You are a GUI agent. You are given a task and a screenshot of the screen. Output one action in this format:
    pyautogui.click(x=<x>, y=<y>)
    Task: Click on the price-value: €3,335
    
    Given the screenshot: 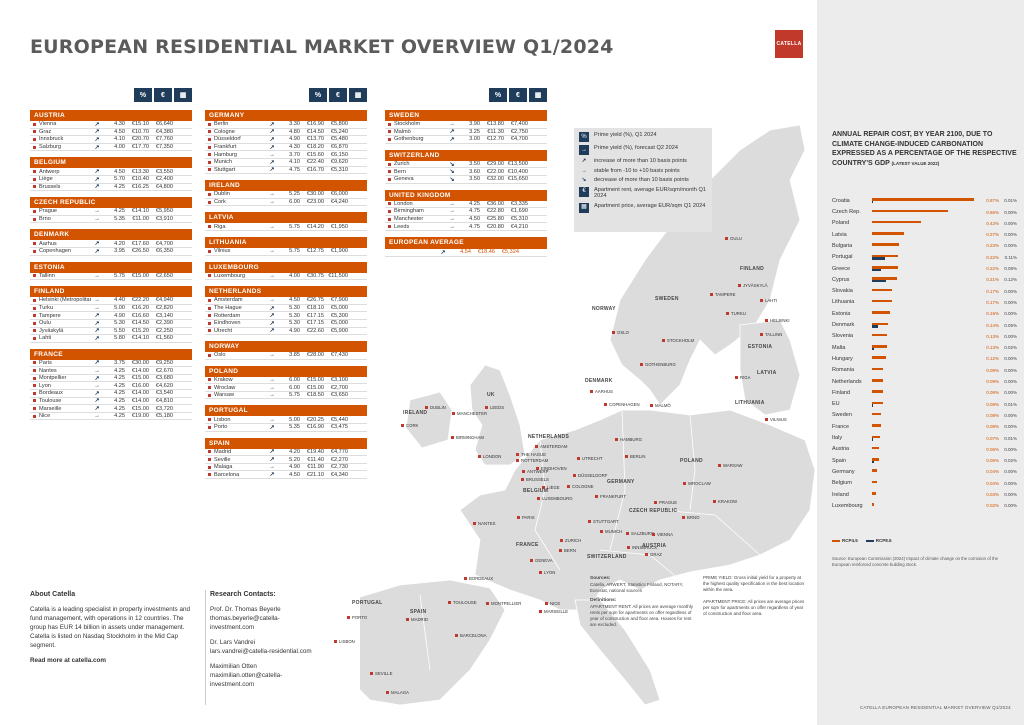 What is the action you would take?
    pyautogui.click(x=519, y=203)
    